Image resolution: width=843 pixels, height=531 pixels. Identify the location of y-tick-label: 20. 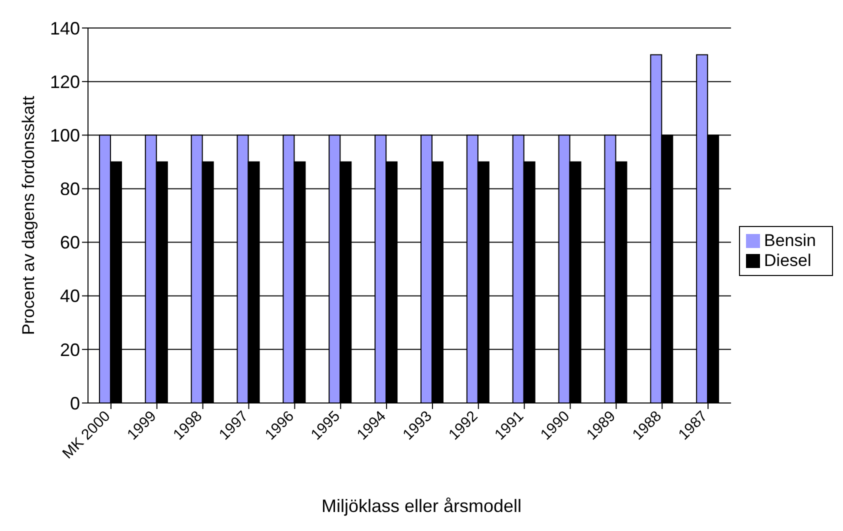
(70, 350).